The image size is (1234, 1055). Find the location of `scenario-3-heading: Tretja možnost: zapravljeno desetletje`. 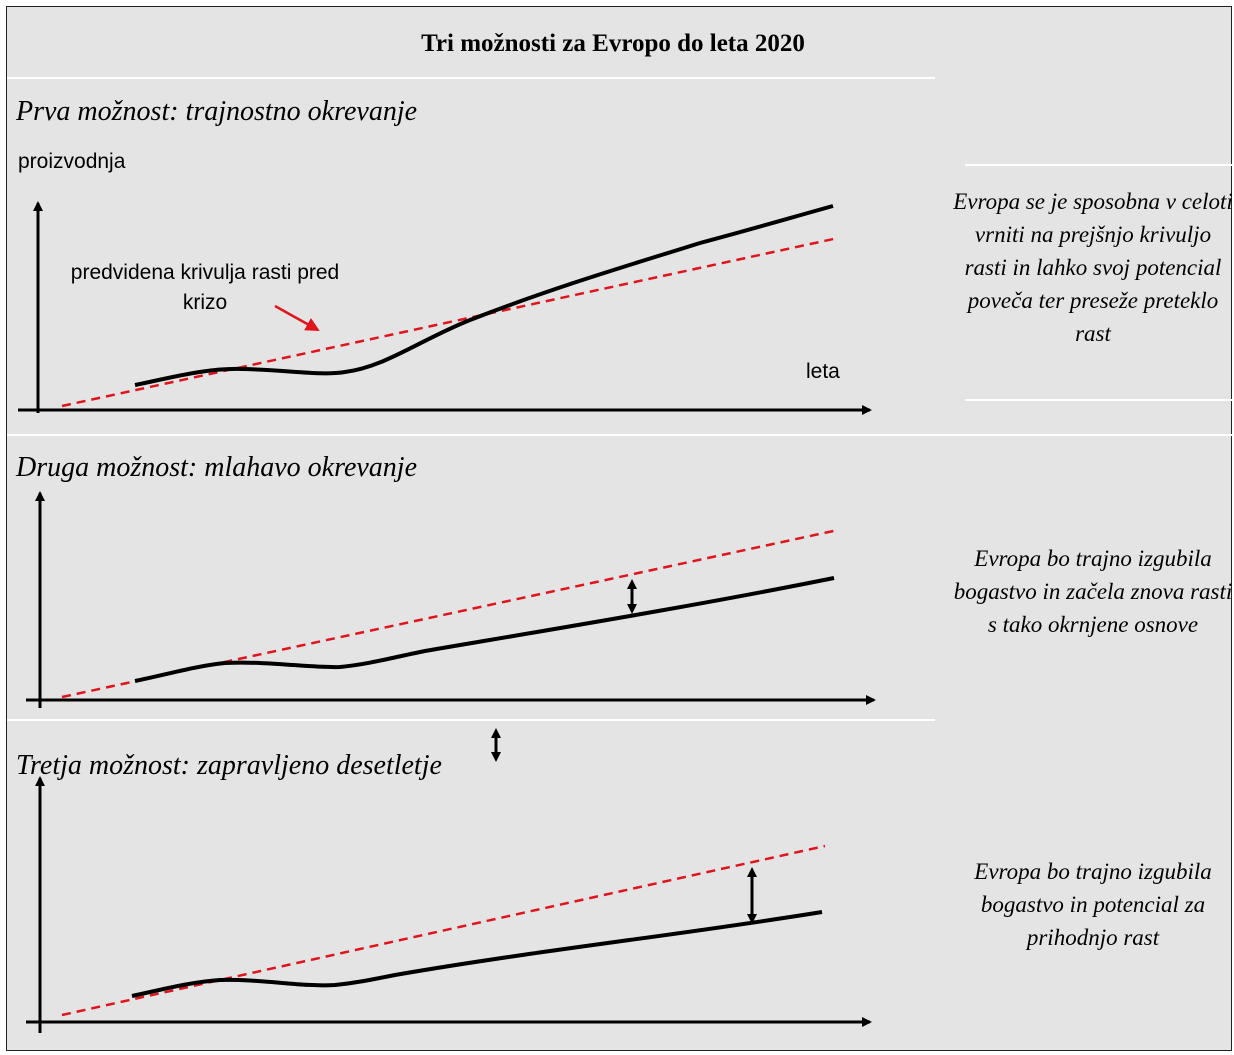

scenario-3-heading: Tretja možnost: zapravljeno desetletje is located at coordinates (229, 765).